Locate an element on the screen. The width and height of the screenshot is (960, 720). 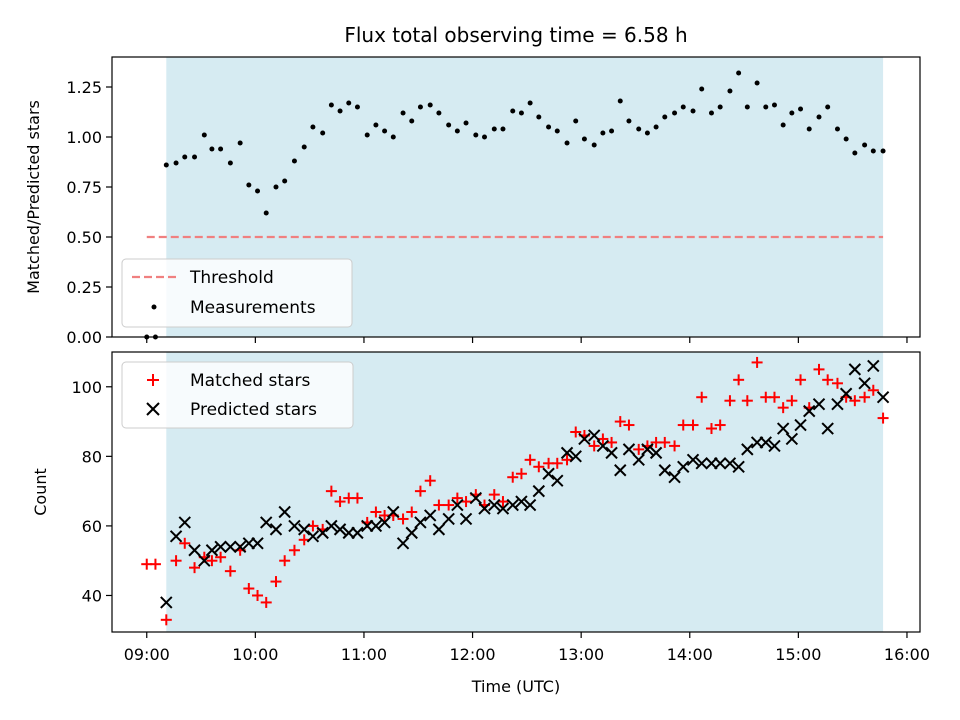
top-y-tick-label: 1.25 is located at coordinates (84, 87).